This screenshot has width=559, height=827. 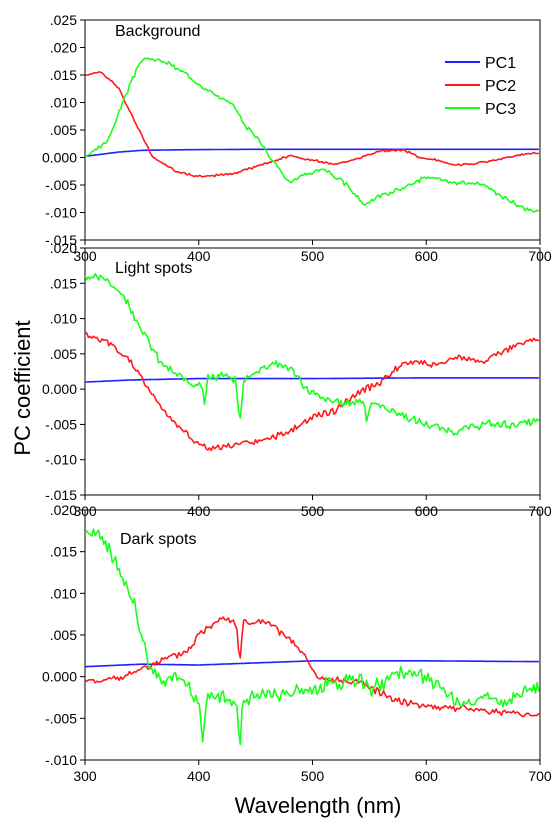 What do you see at coordinates (318, 805) in the screenshot?
I see `x-axis-title: Wavelength (nm)` at bounding box center [318, 805].